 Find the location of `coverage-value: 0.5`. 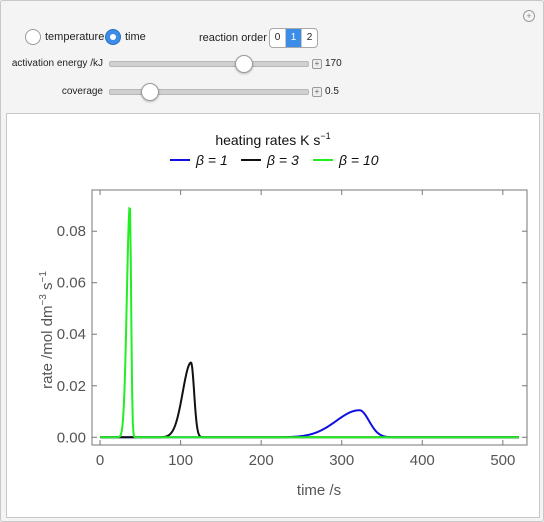

coverage-value: 0.5 is located at coordinates (332, 91).